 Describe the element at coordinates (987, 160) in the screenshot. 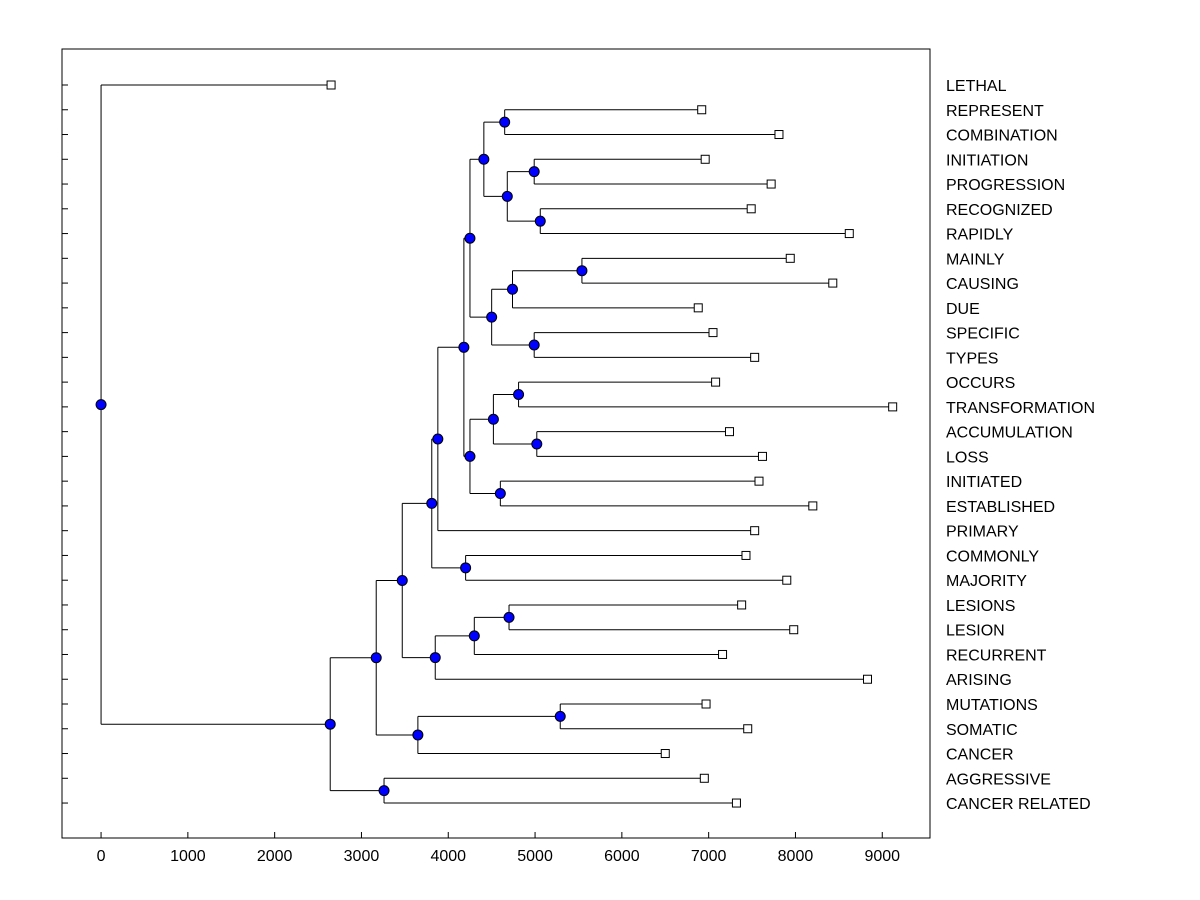

I see `leaf-label: INITIATION` at that location.